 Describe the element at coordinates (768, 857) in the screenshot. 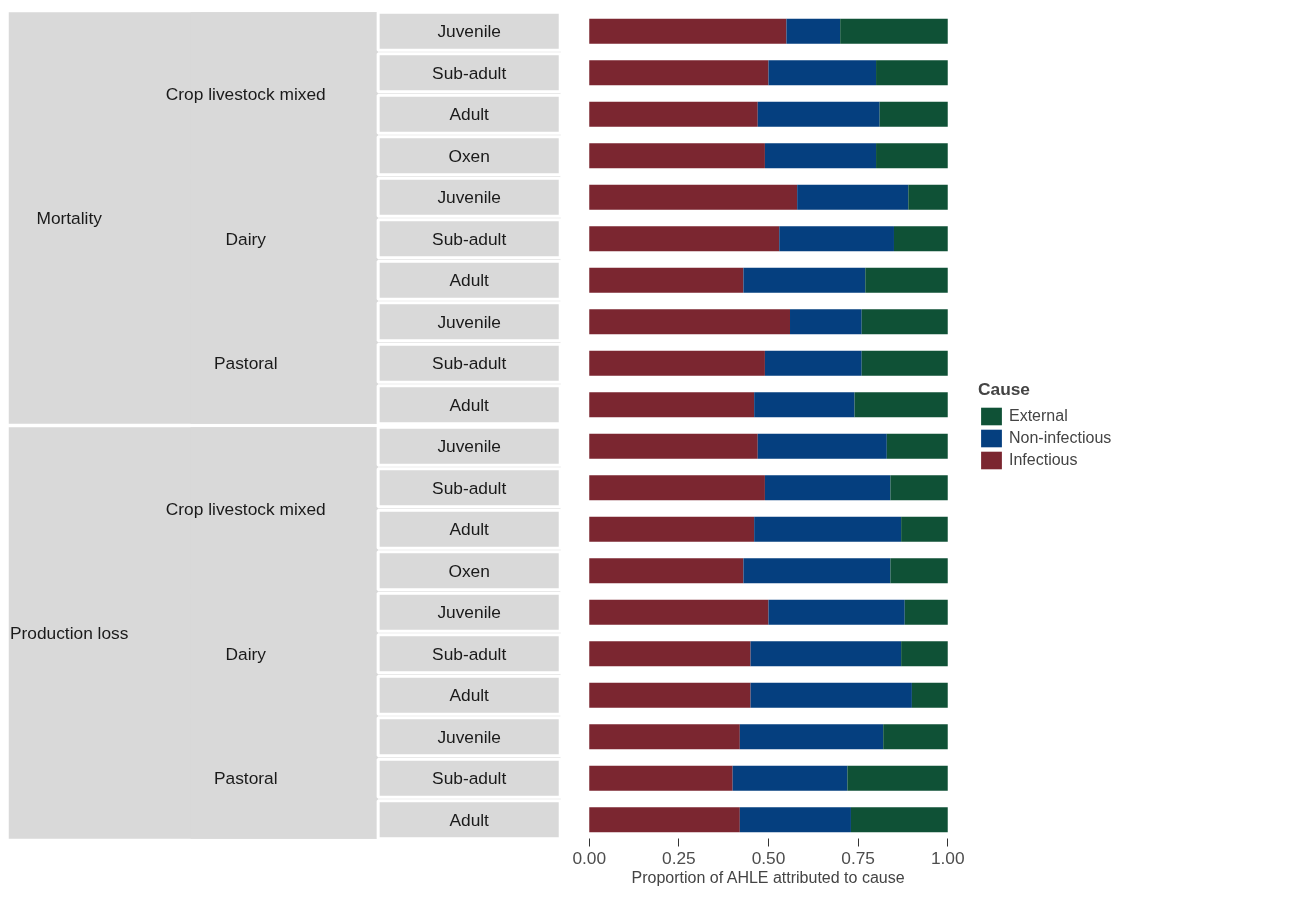

I see `x-tick-label: 0.50` at that location.